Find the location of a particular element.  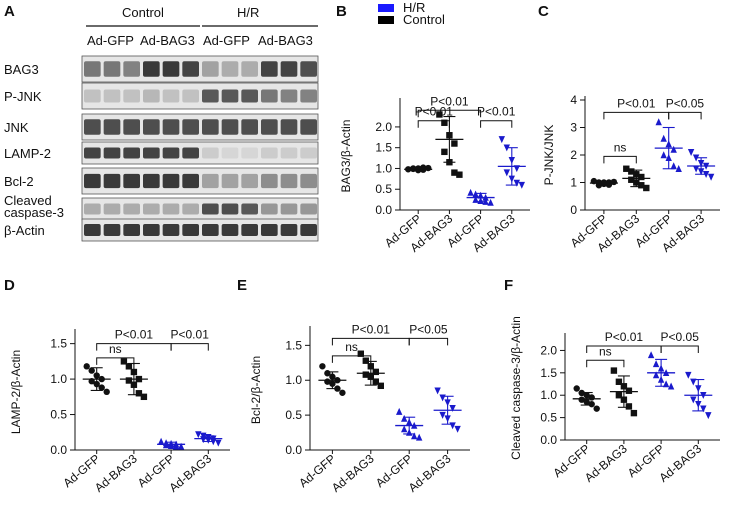

legend-swatch-hr is located at coordinates (386, 8).